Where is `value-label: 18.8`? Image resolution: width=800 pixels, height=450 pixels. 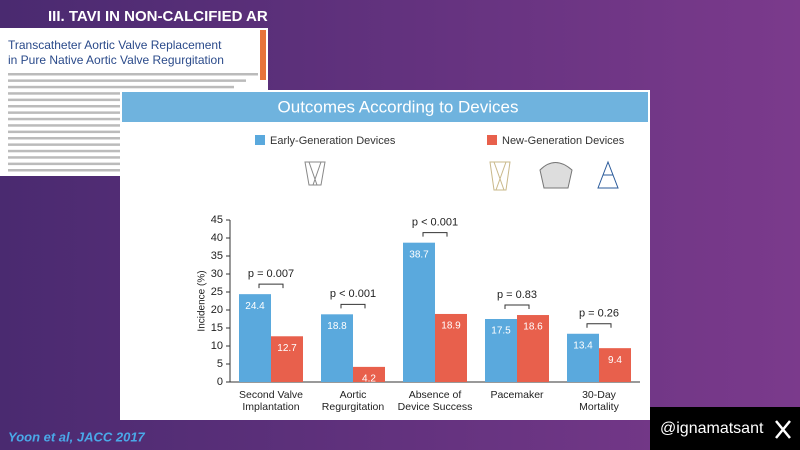
value-label: 18.8 is located at coordinates (337, 326).